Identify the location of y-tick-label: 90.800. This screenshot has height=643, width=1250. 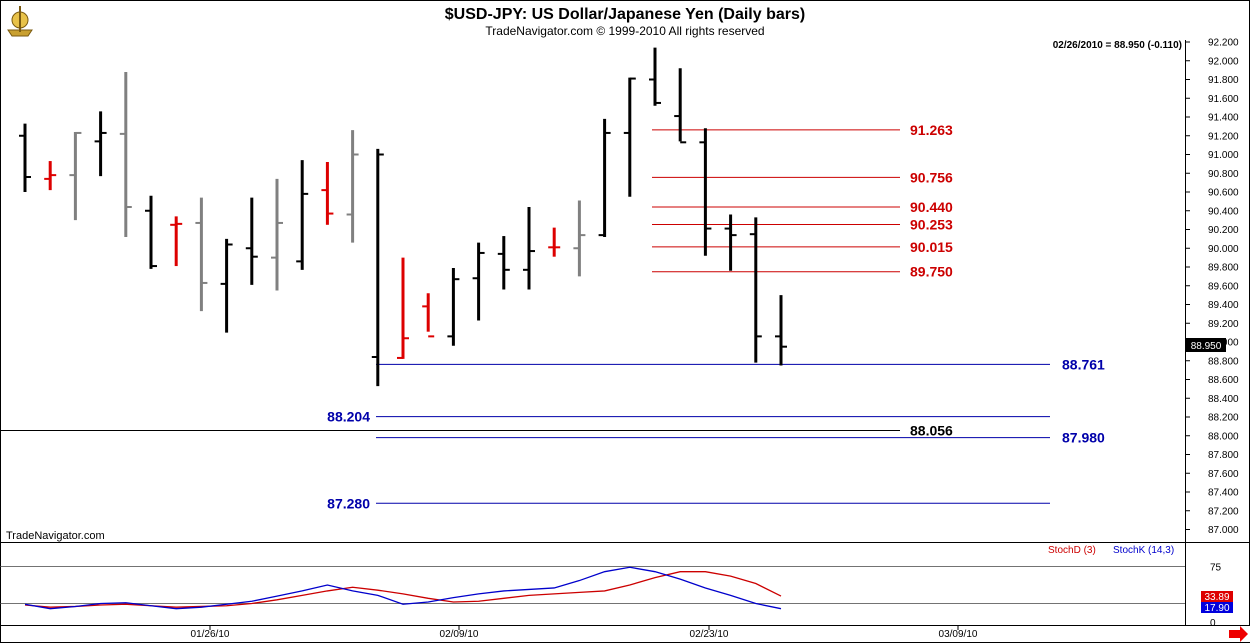
(1223, 174).